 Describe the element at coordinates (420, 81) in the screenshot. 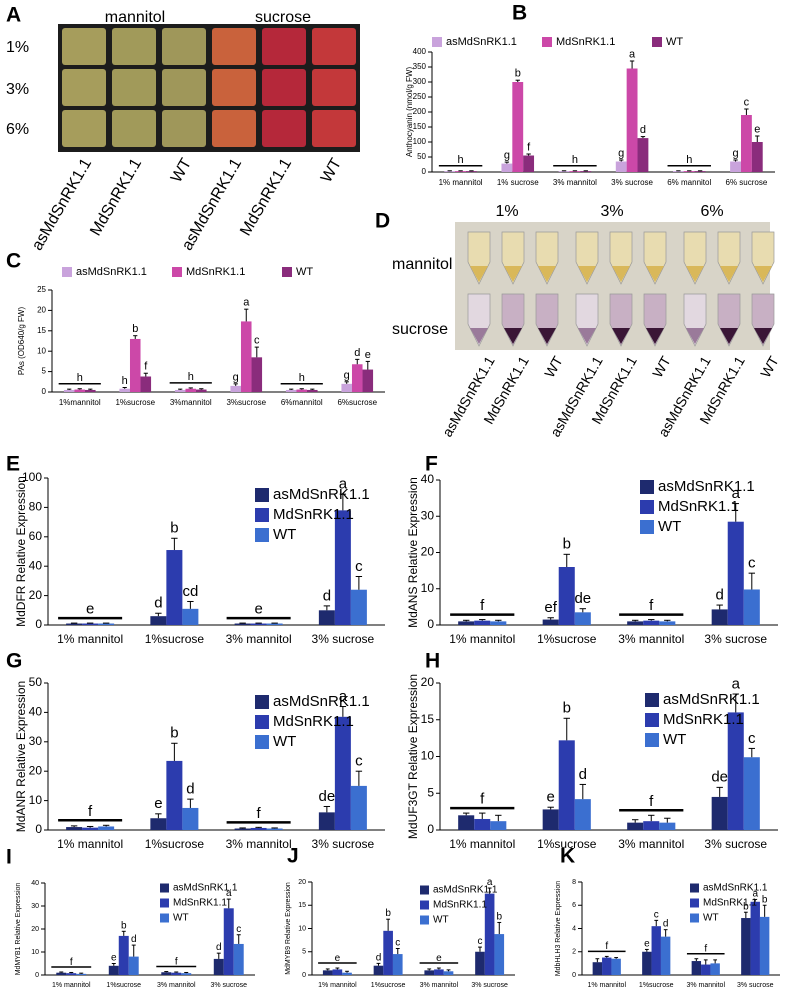

I see `y-tick-label: 300` at that location.